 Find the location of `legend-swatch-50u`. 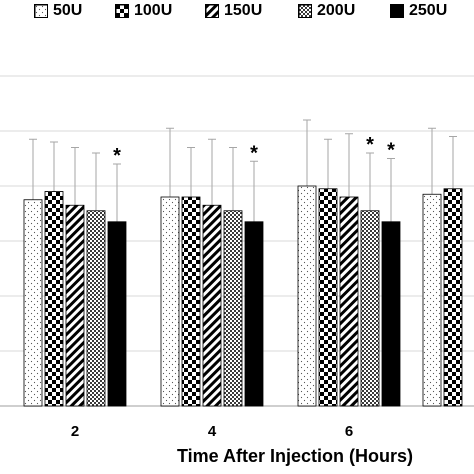

legend-swatch-50u is located at coordinates (41, 11).